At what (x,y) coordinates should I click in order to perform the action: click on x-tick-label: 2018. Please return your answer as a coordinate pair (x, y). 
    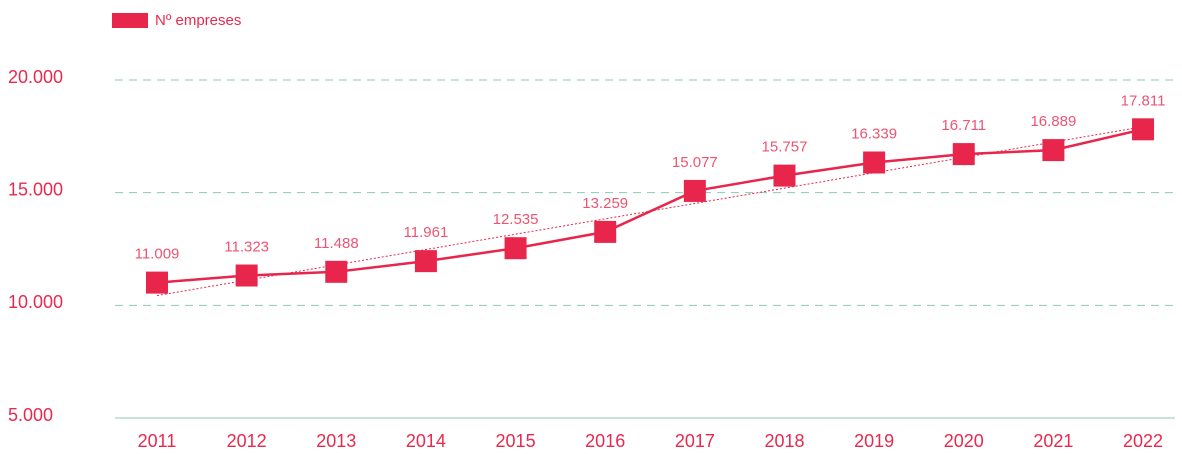
    Looking at the image, I should click on (784, 441).